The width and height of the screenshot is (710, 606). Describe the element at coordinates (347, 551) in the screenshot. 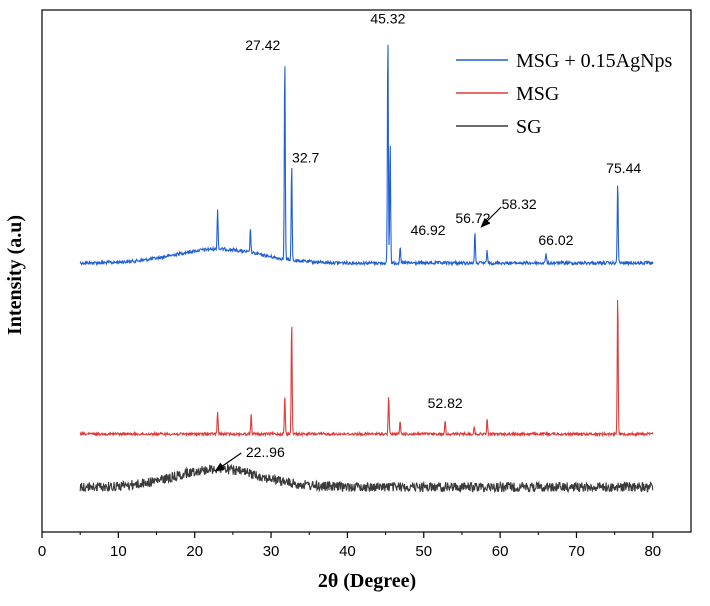

I see `x-tick-label: 40` at that location.